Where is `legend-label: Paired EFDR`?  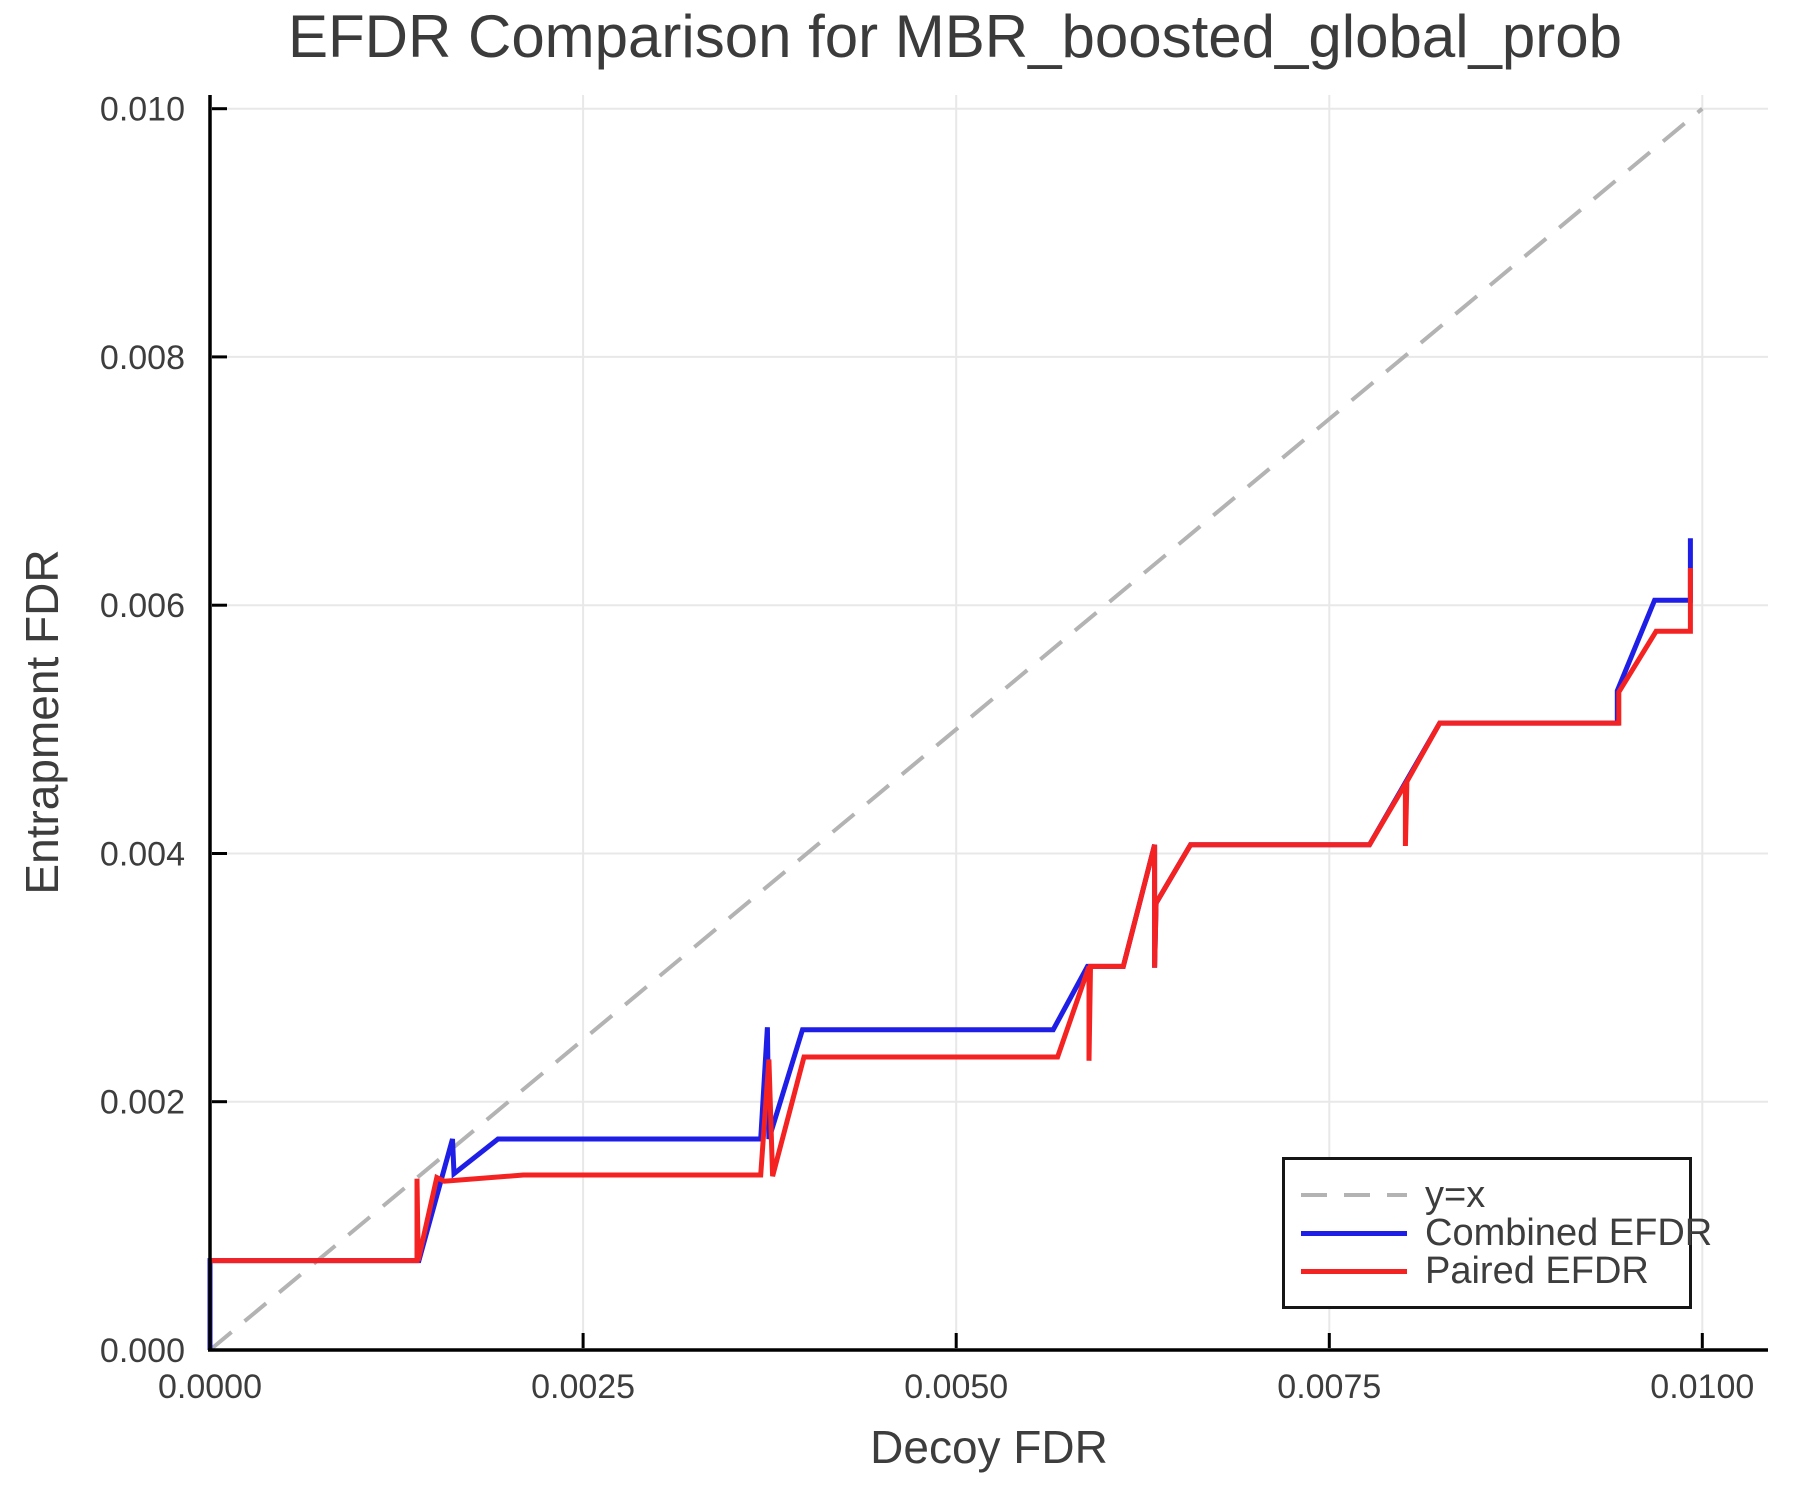
legend-label: Paired EFDR is located at coordinates (1537, 1271).